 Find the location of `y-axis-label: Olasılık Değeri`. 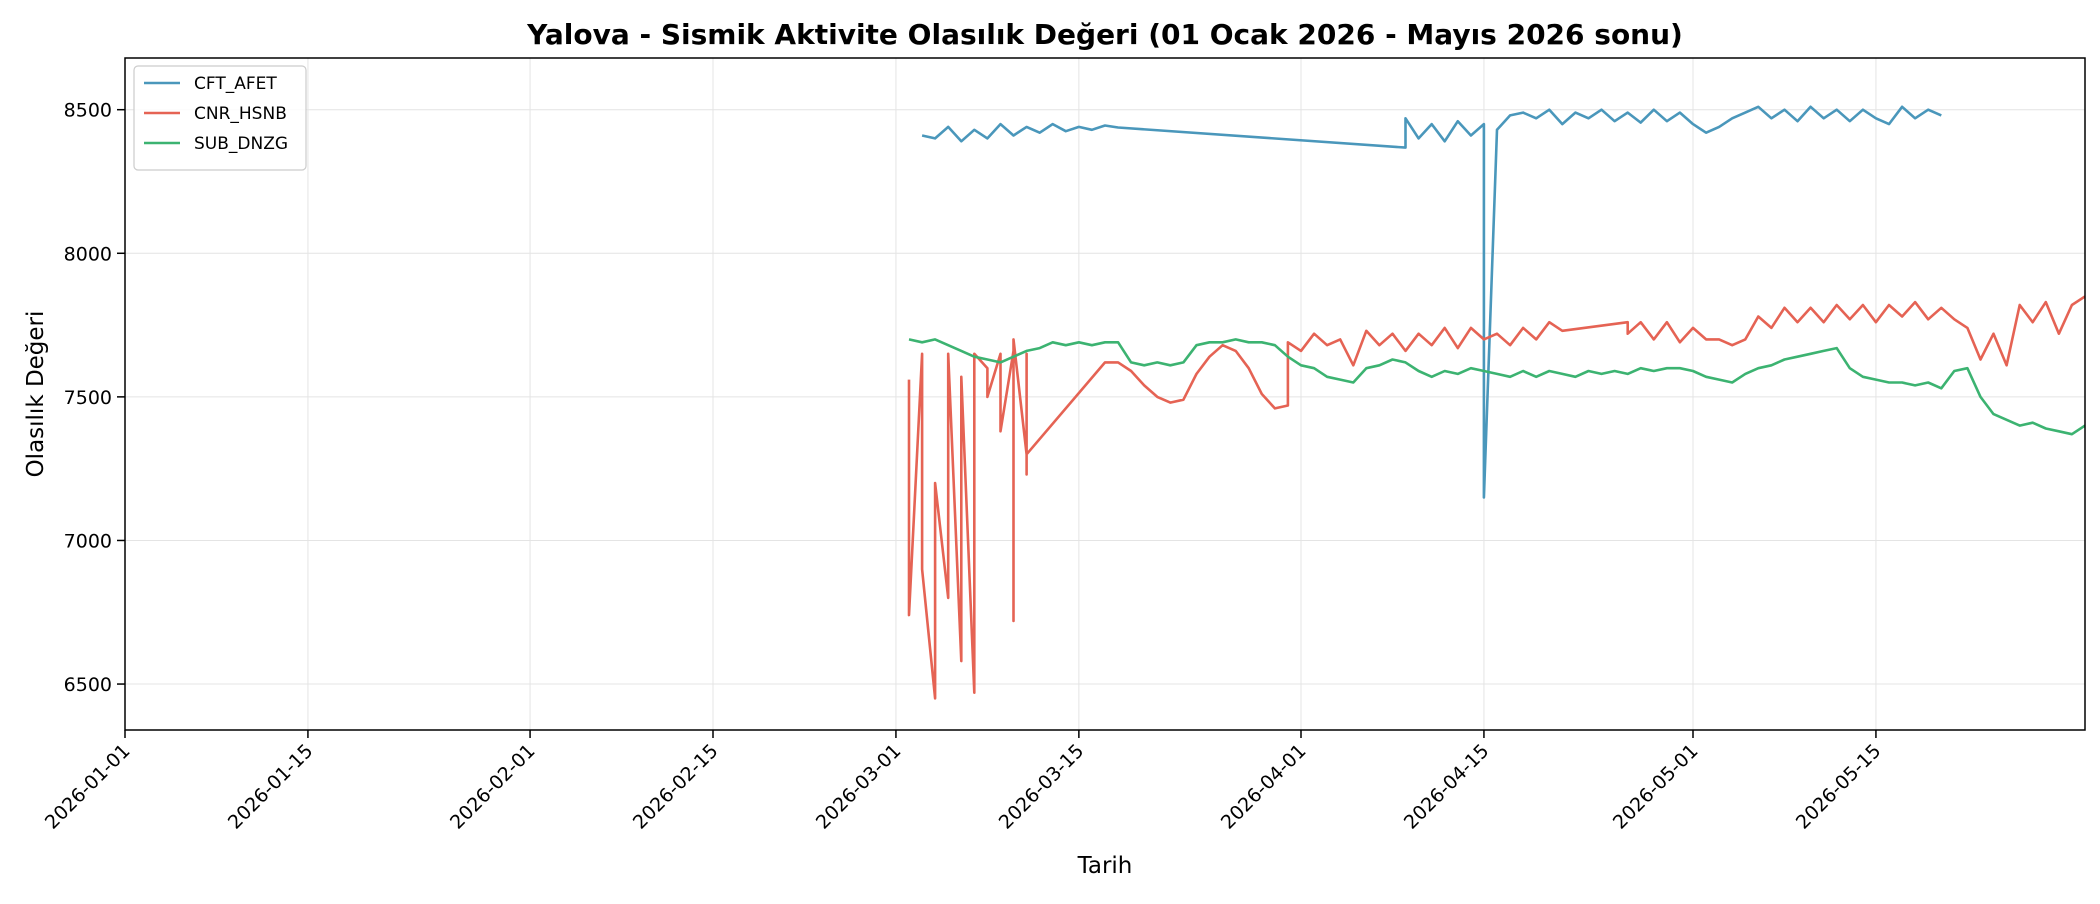

y-axis-label: Olasılık Değeri is located at coordinates (36, 394).